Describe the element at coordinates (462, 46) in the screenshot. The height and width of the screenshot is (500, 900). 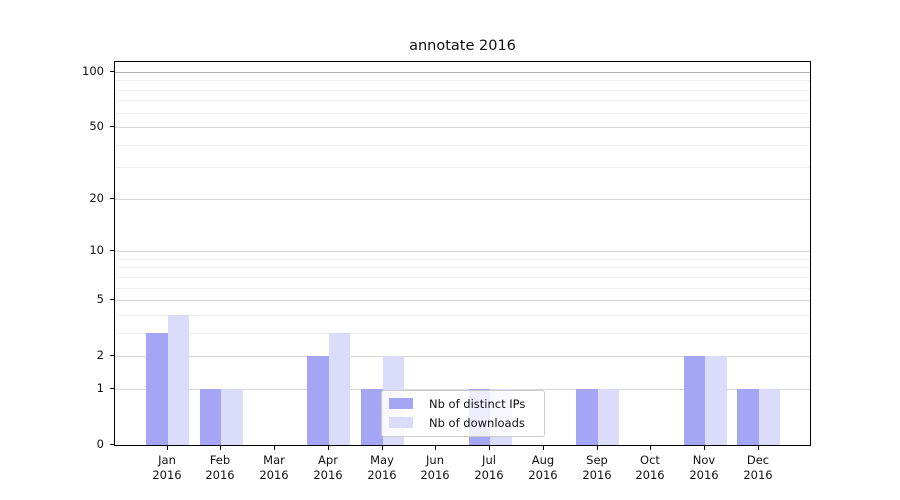
I see `chart-title: annotate 2016` at that location.